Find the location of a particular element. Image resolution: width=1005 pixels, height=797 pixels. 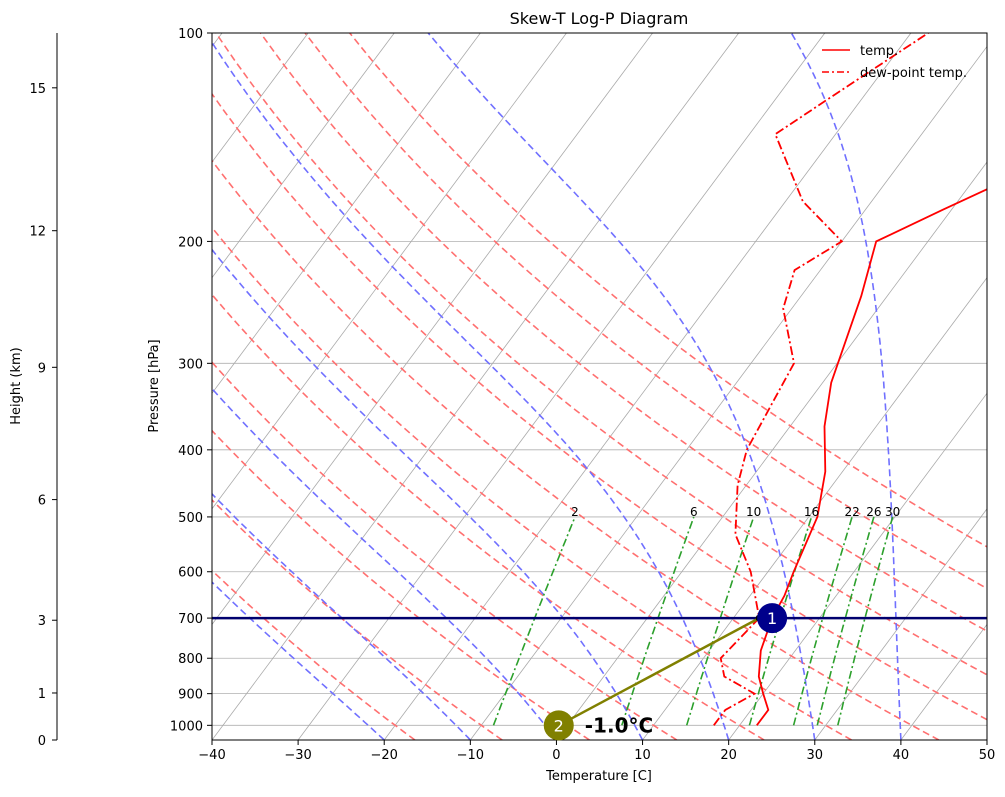

y-tick-label: 200 is located at coordinates (190, 242).